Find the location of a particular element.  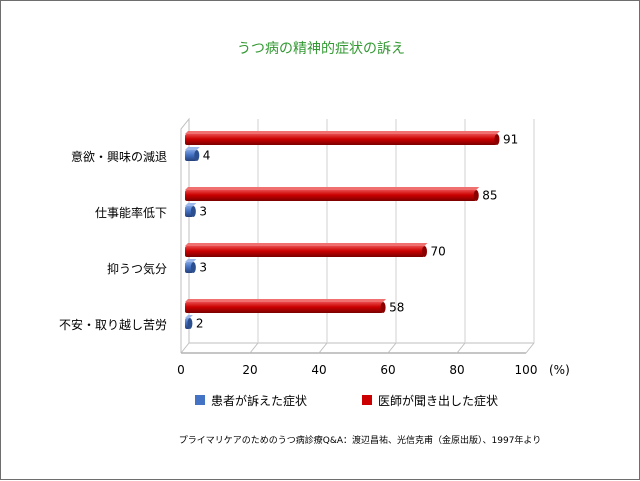

data-label: 91 is located at coordinates (510, 140).